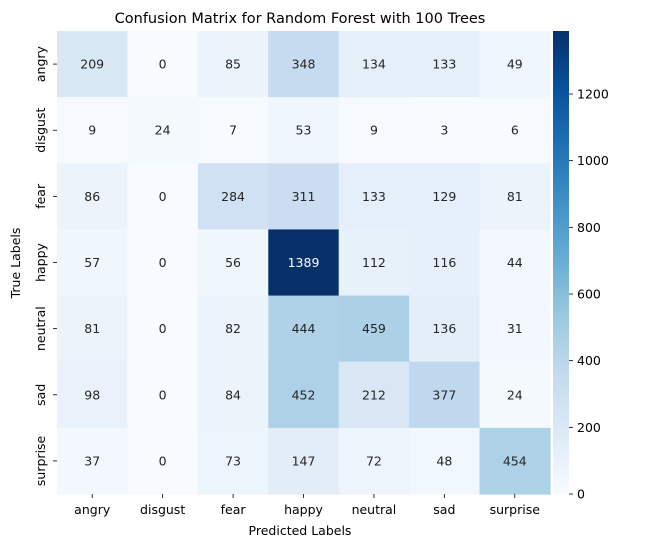  What do you see at coordinates (593, 160) in the screenshot?
I see `colorbar-tick-label: 1000` at bounding box center [593, 160].